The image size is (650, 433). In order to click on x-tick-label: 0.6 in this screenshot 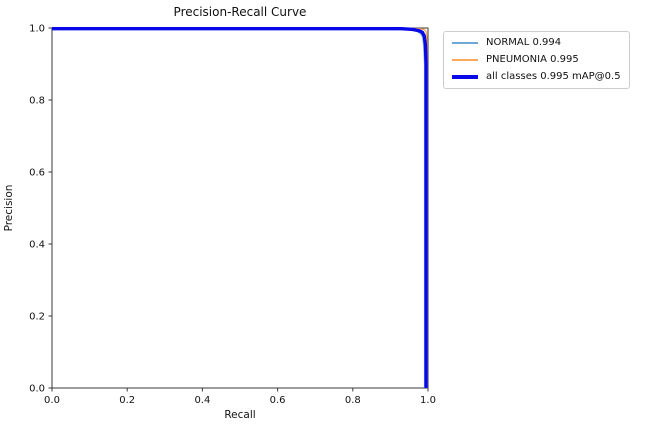, I will do `click(278, 400)`.